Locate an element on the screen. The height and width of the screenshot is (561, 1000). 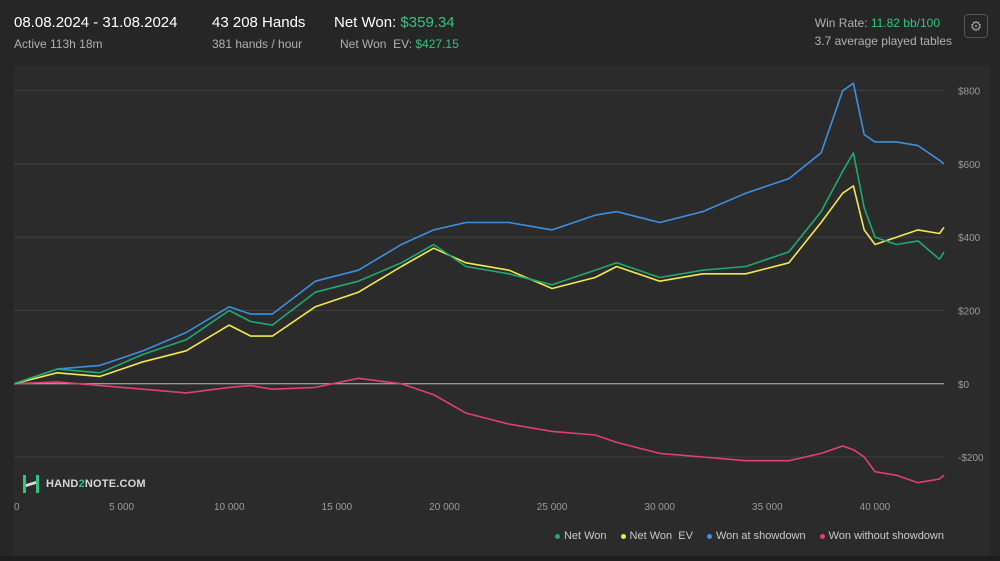
x-tick-label: 5 000 is located at coordinates (121, 507).